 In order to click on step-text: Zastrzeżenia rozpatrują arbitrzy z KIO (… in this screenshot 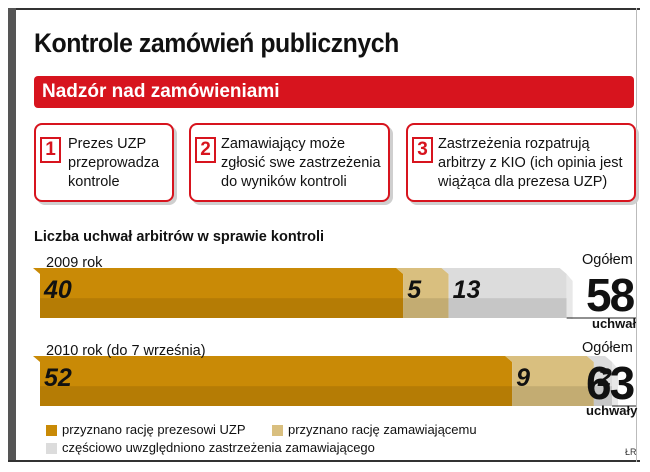, I will do `click(530, 163)`.